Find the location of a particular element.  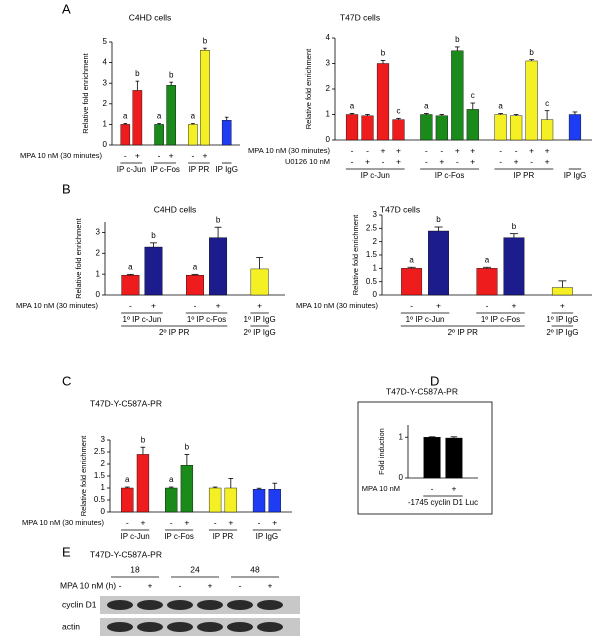

panel-label: B is located at coordinates (66, 188).